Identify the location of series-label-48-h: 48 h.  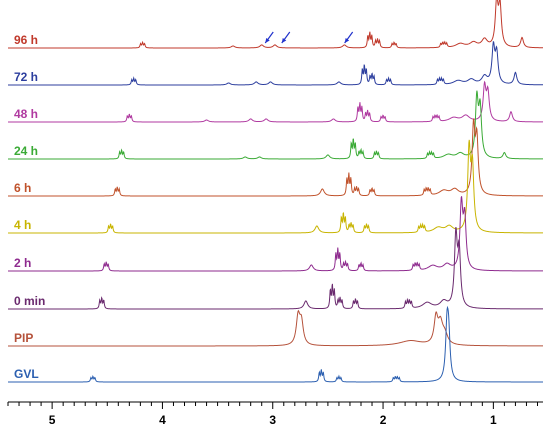
(26, 114).